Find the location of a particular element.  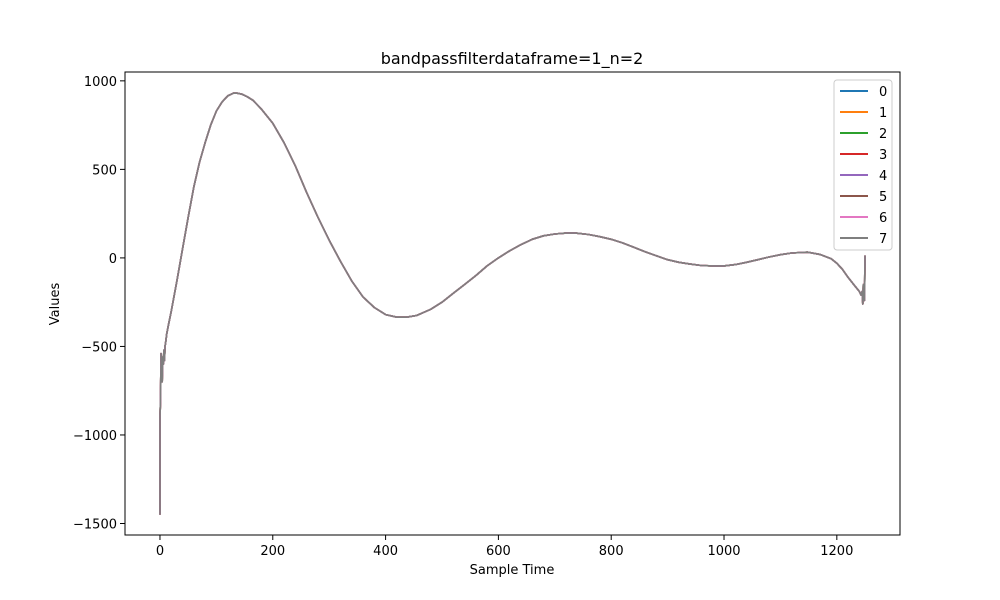

x-tick-label: 600 is located at coordinates (498, 551).